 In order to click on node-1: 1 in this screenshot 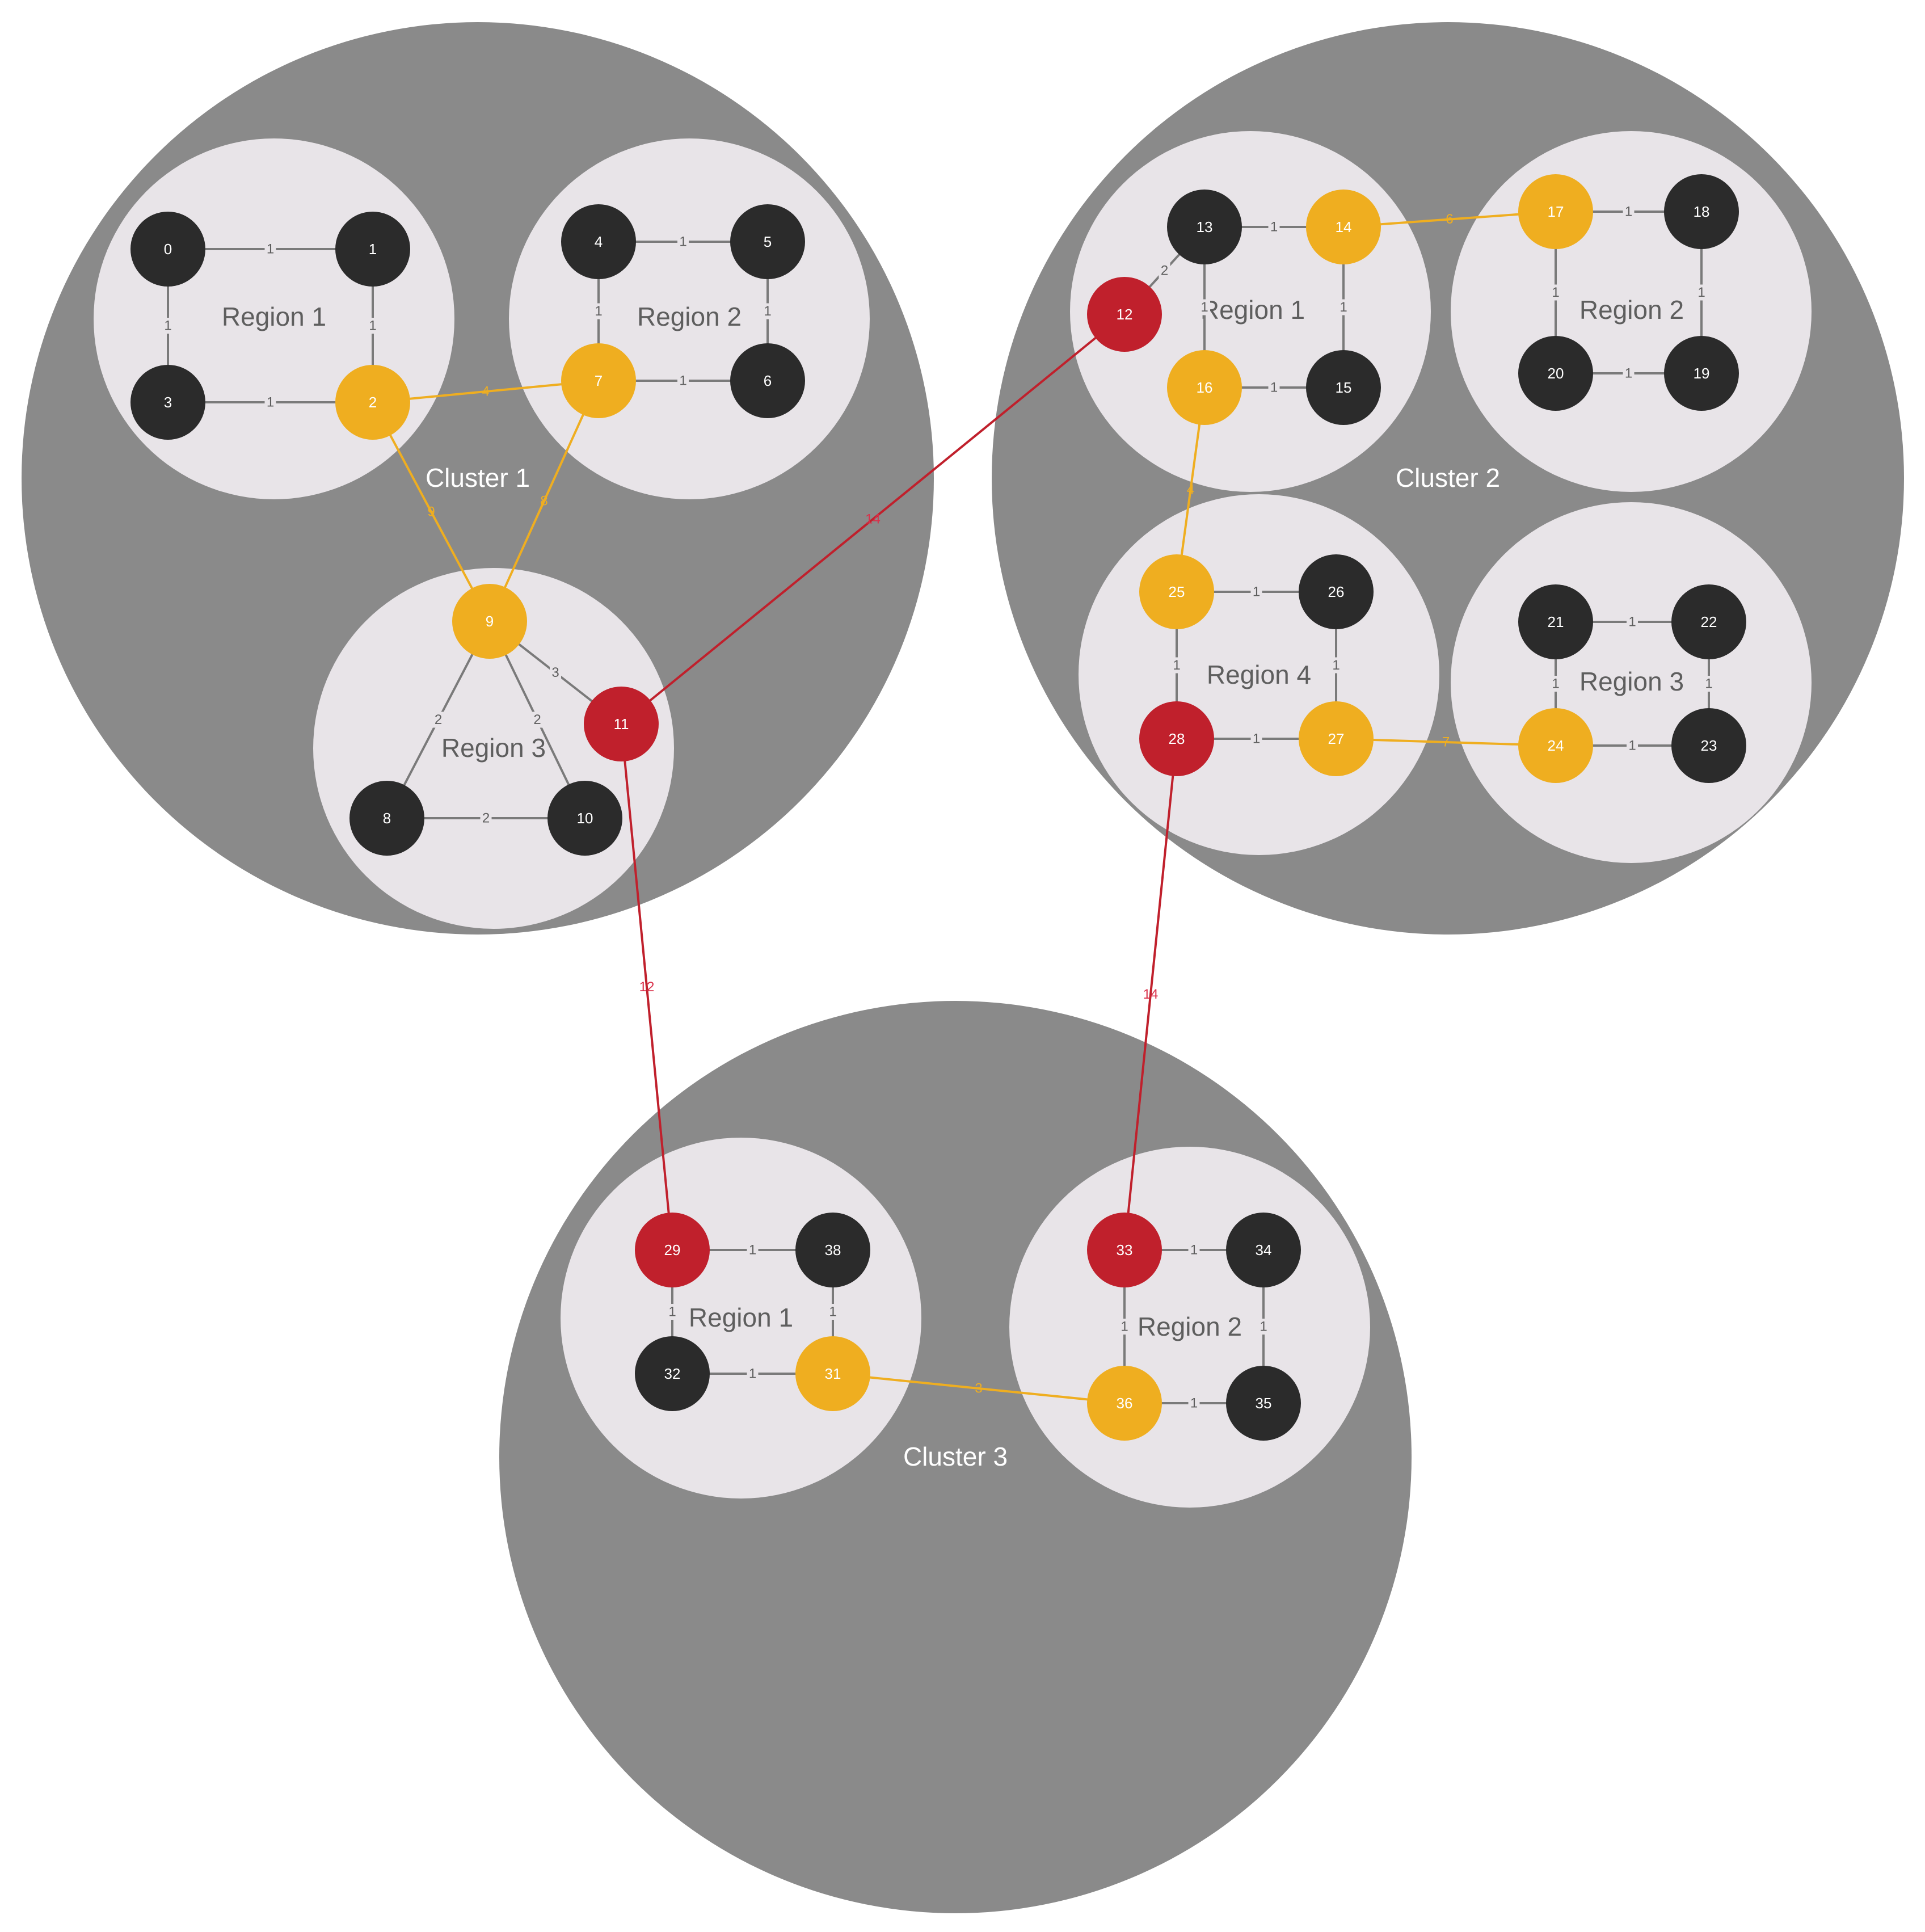, I will do `click(372, 249)`.